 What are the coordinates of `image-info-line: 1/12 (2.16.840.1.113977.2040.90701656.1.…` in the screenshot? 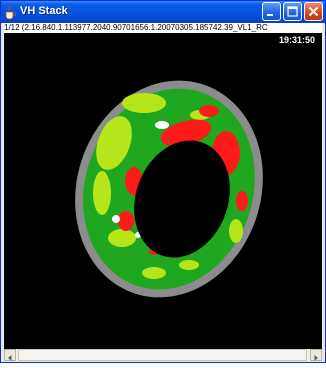 It's located at (163, 28).